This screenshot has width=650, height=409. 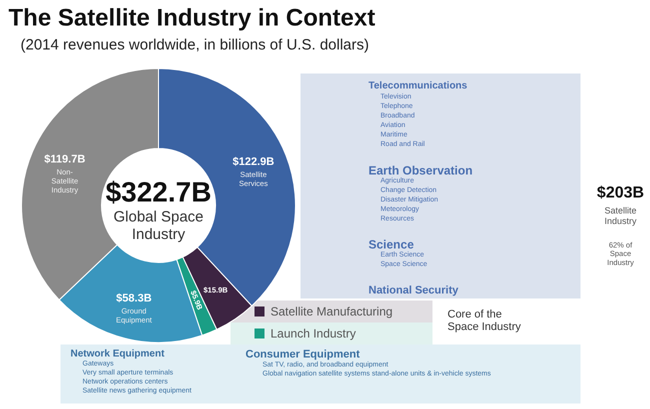 I want to click on text: $203B, so click(x=620, y=193).